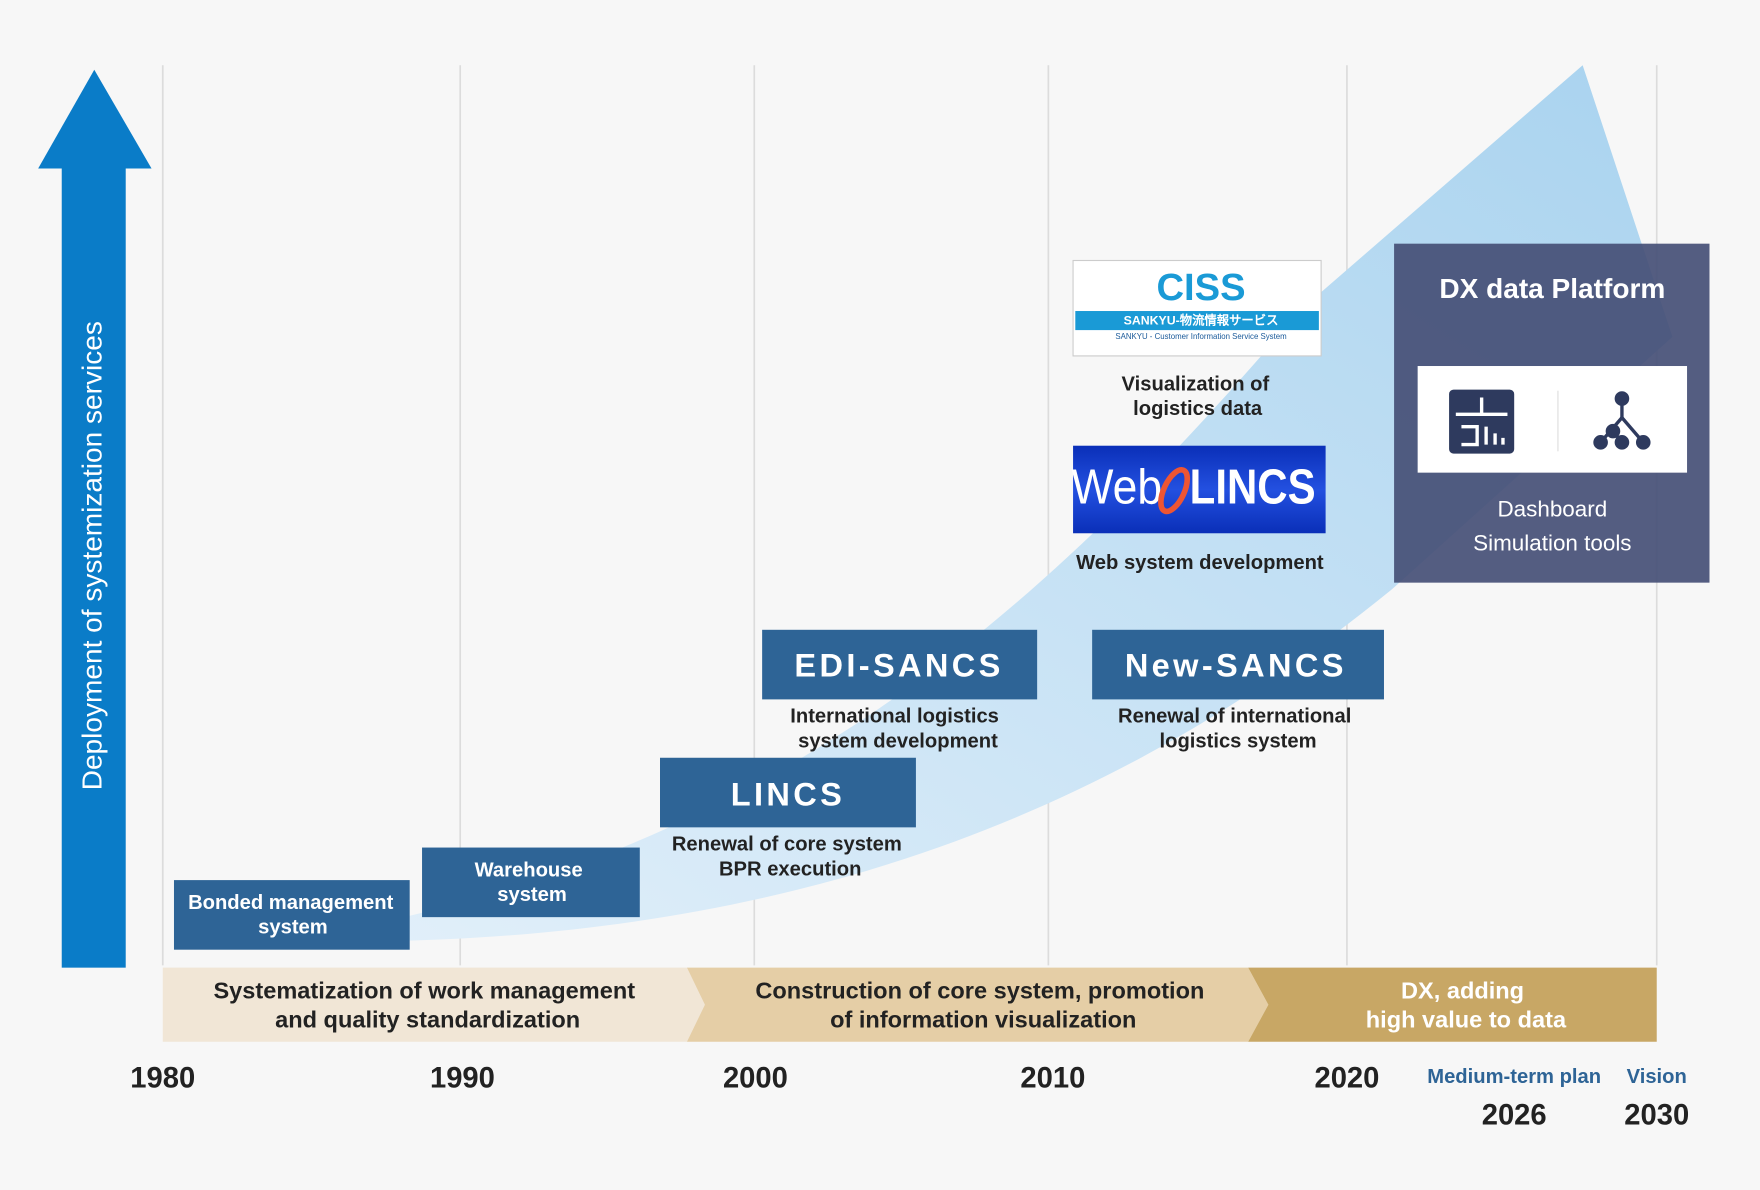 This screenshot has width=1760, height=1190. I want to click on year: 2020, so click(1346, 1079).